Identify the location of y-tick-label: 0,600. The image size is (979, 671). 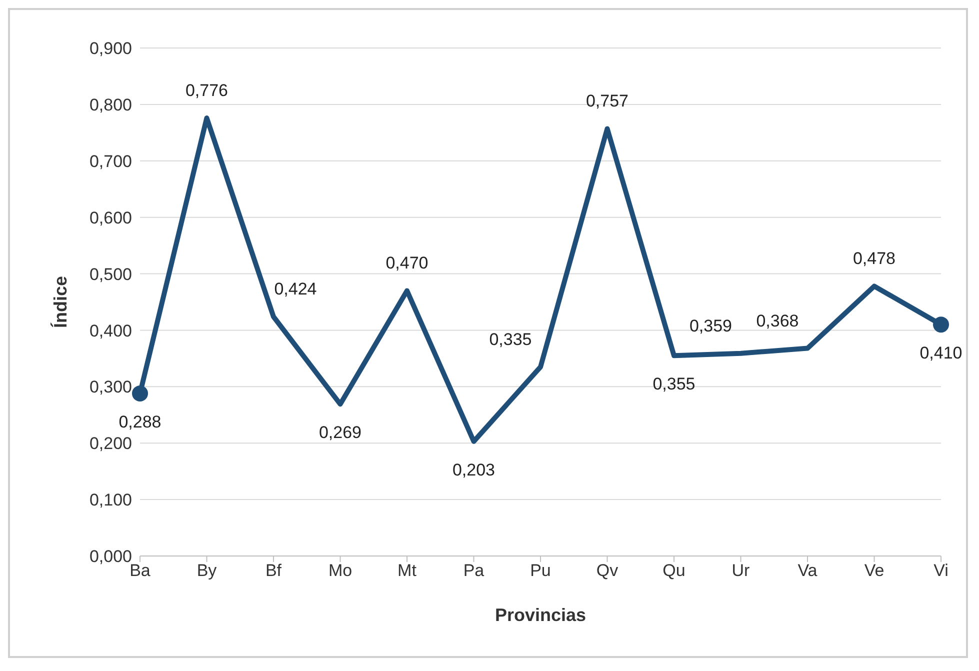
(110, 218).